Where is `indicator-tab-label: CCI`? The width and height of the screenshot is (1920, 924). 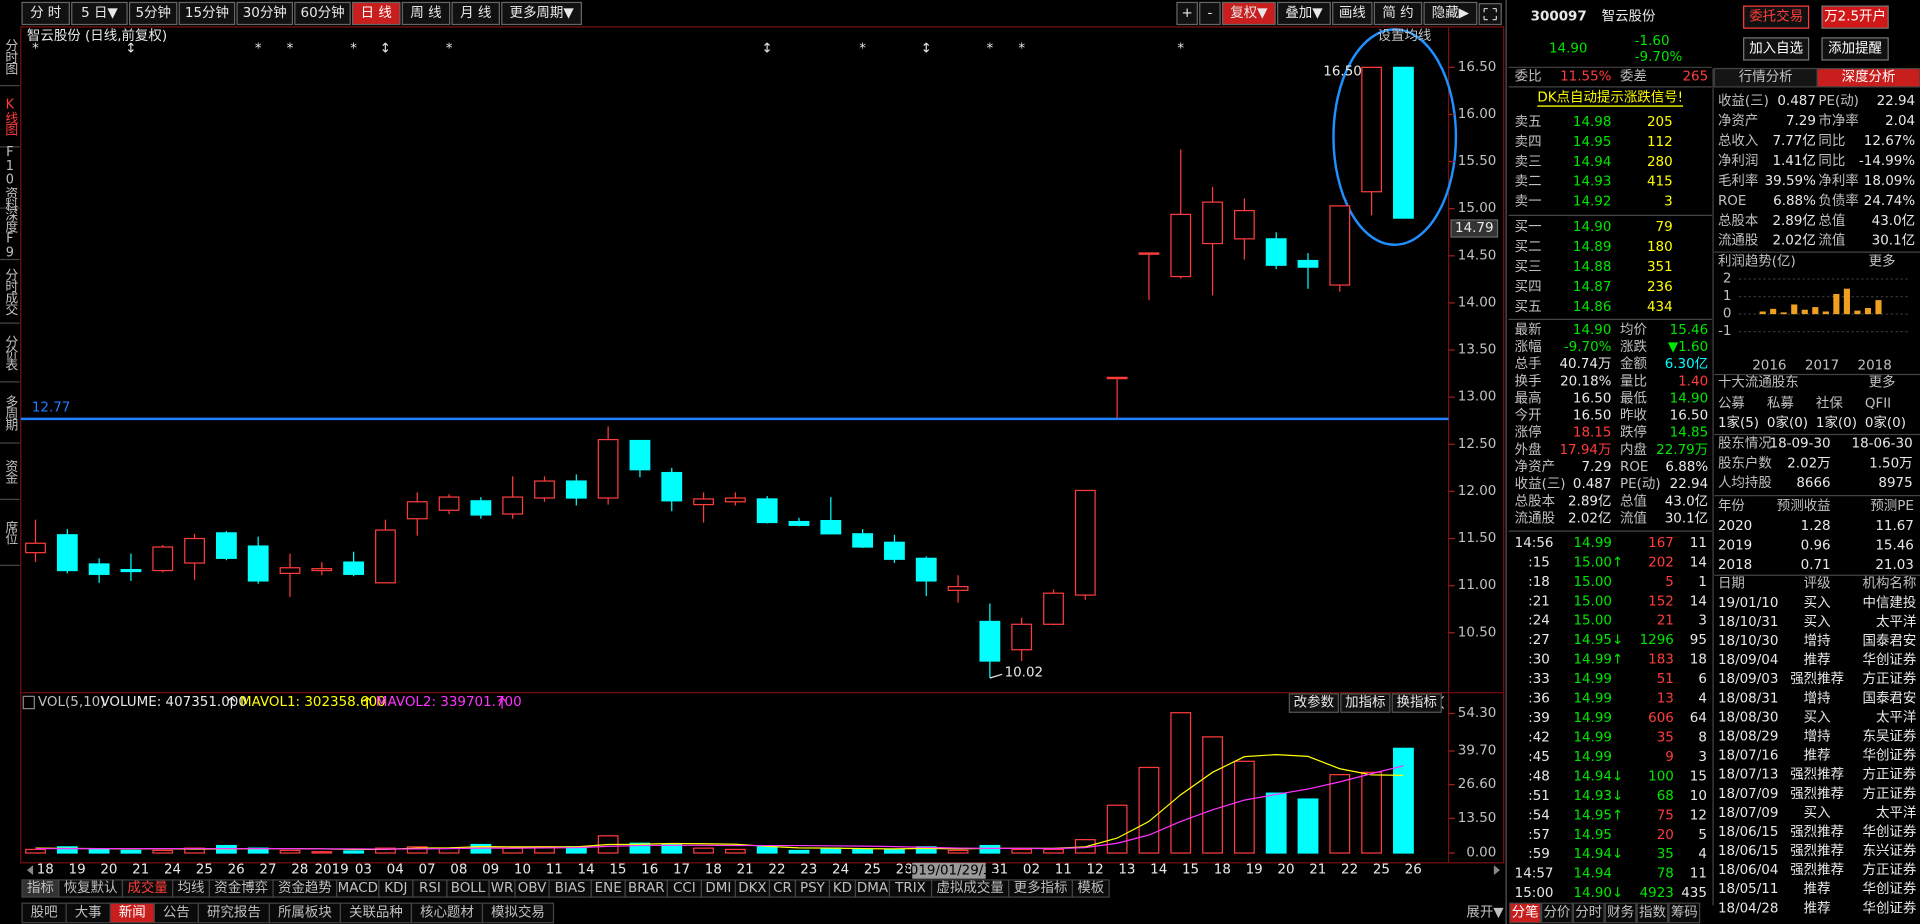
indicator-tab-label: CCI is located at coordinates (684, 888).